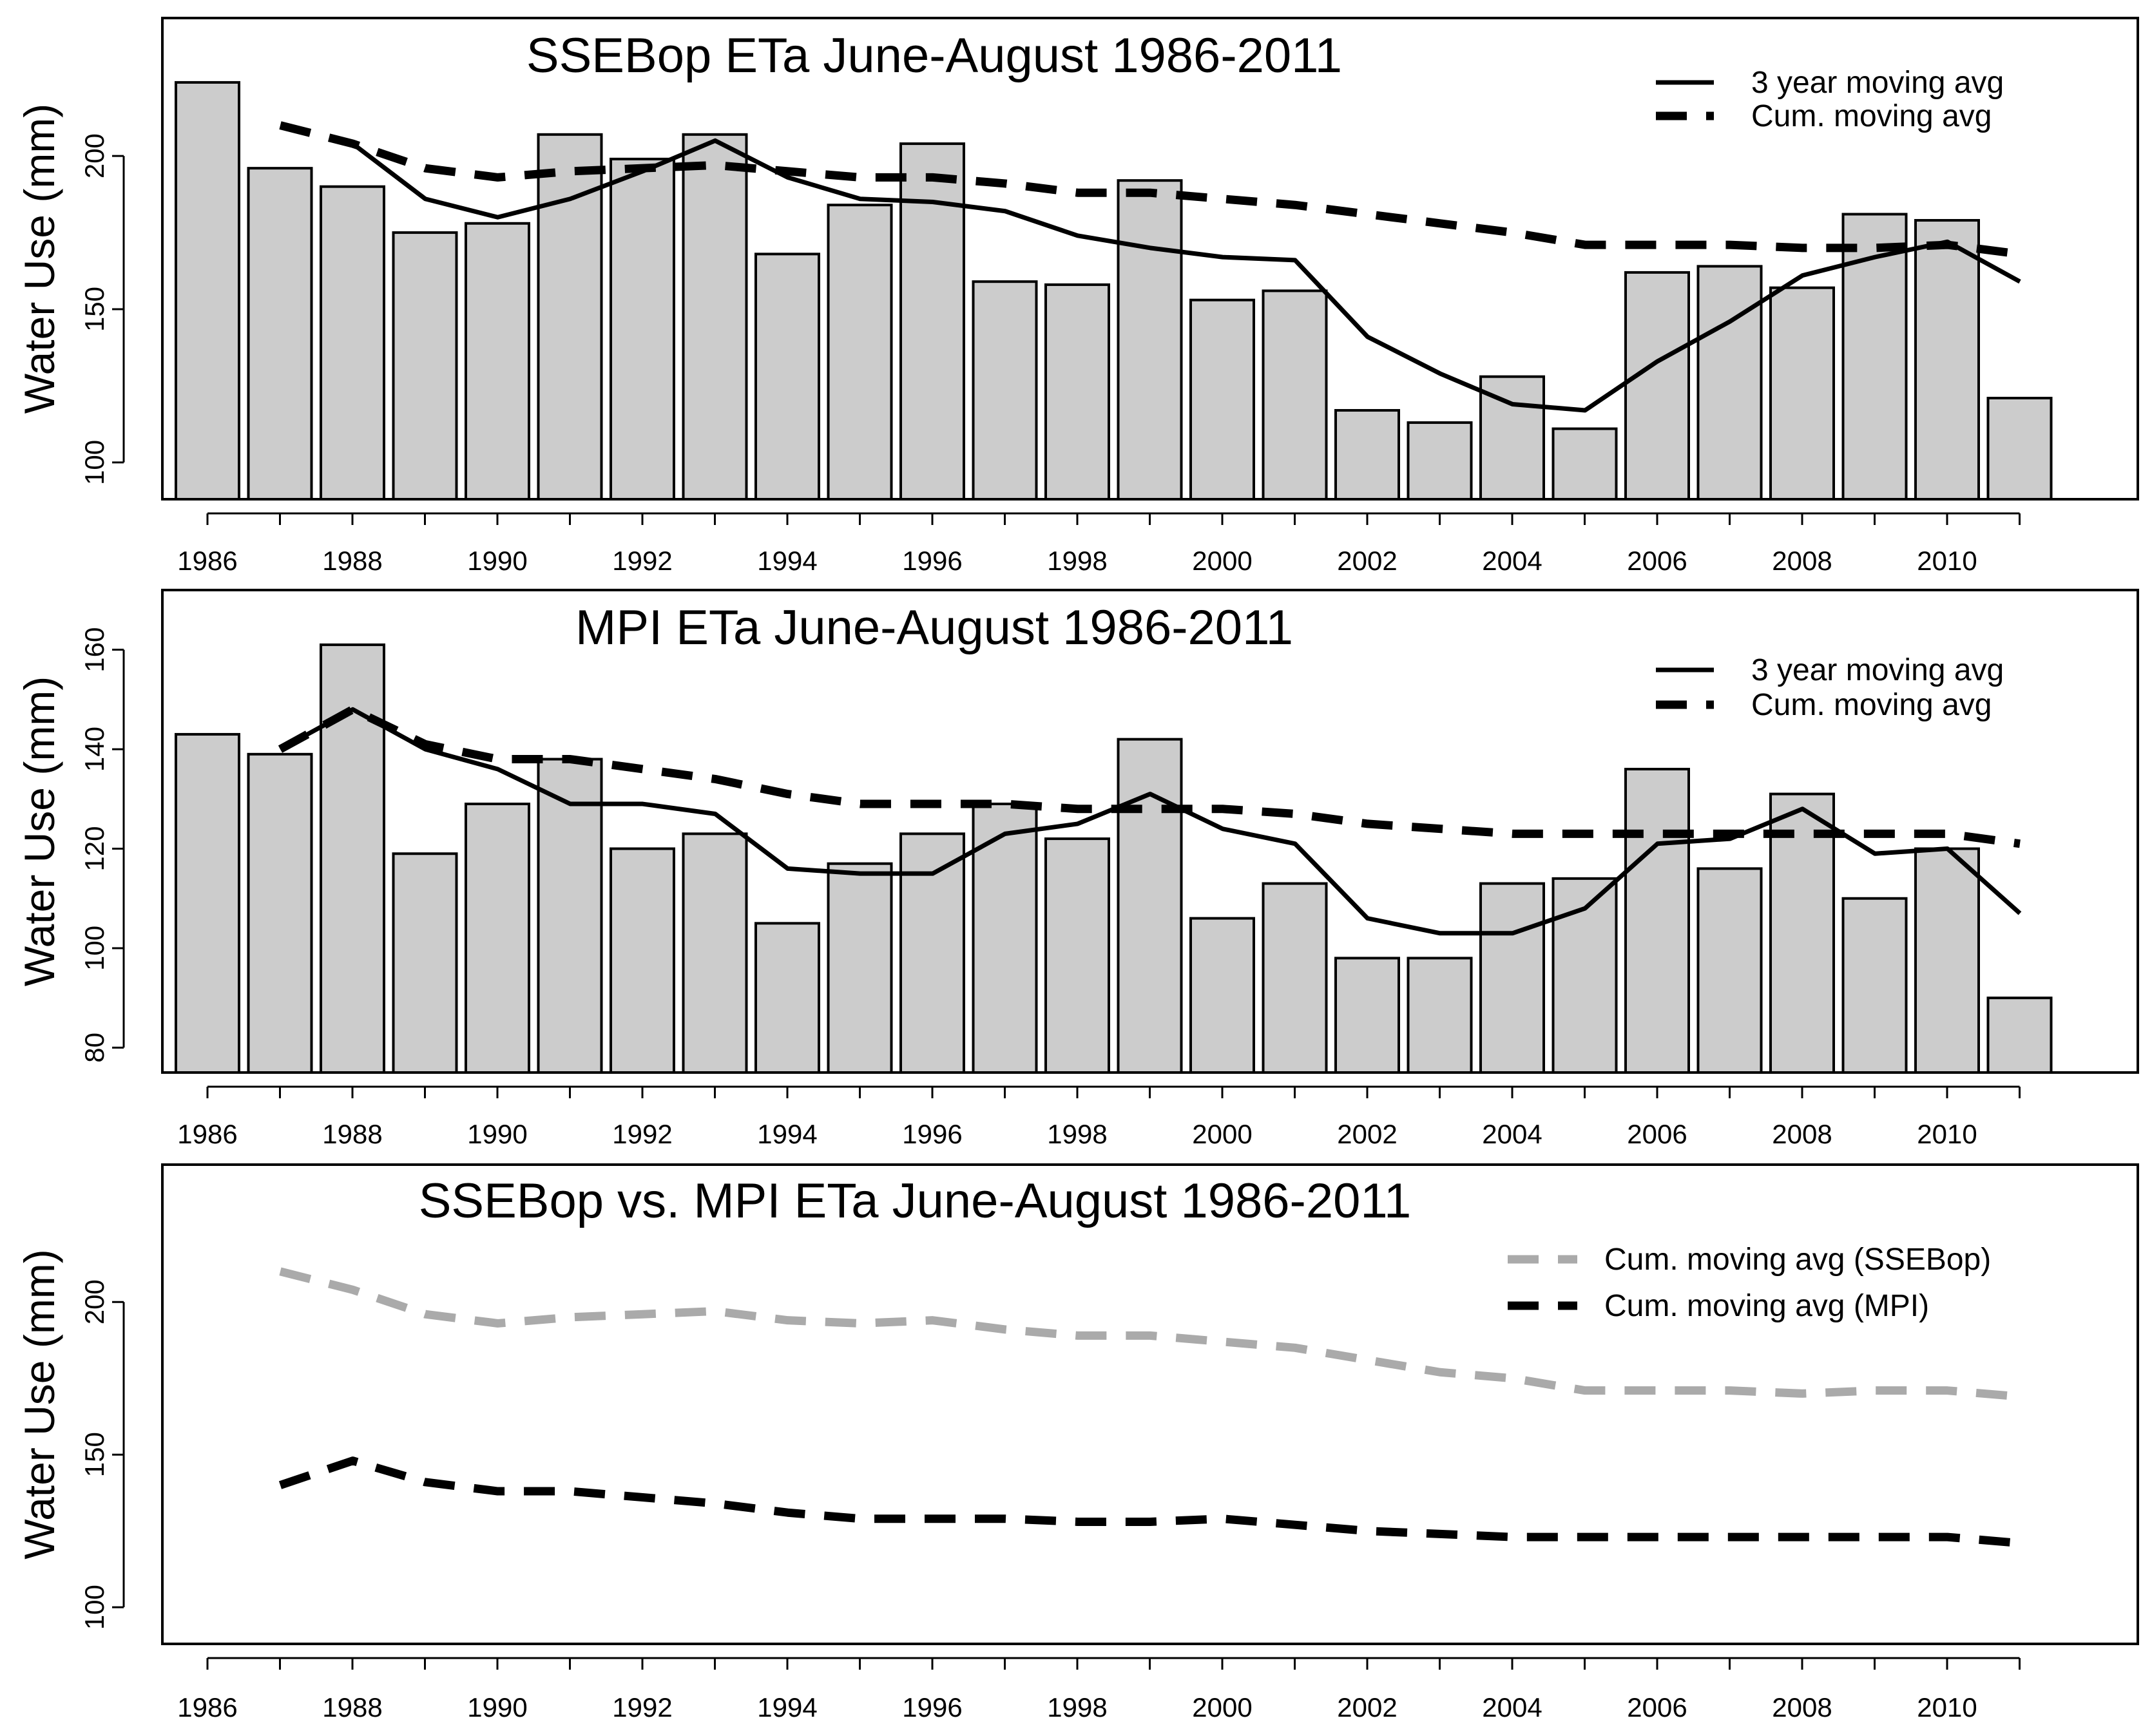 The width and height of the screenshot is (2152, 1736). Describe the element at coordinates (787, 998) in the screenshot. I see `bar-1994` at that location.